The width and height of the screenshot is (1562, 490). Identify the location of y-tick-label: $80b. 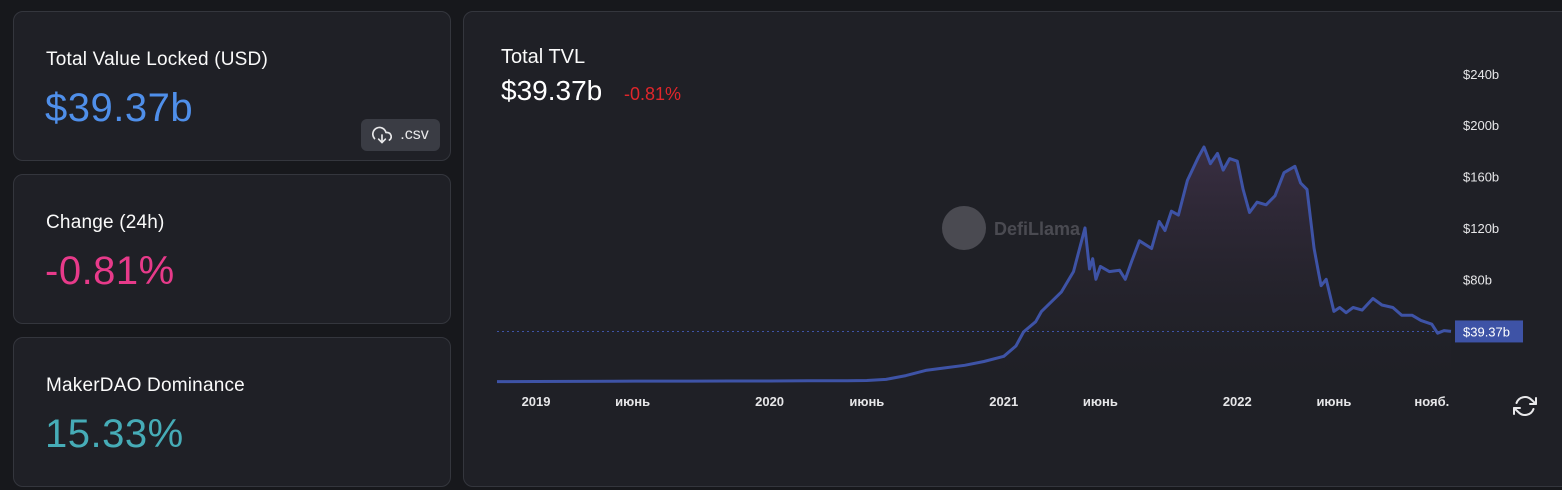
(1477, 279).